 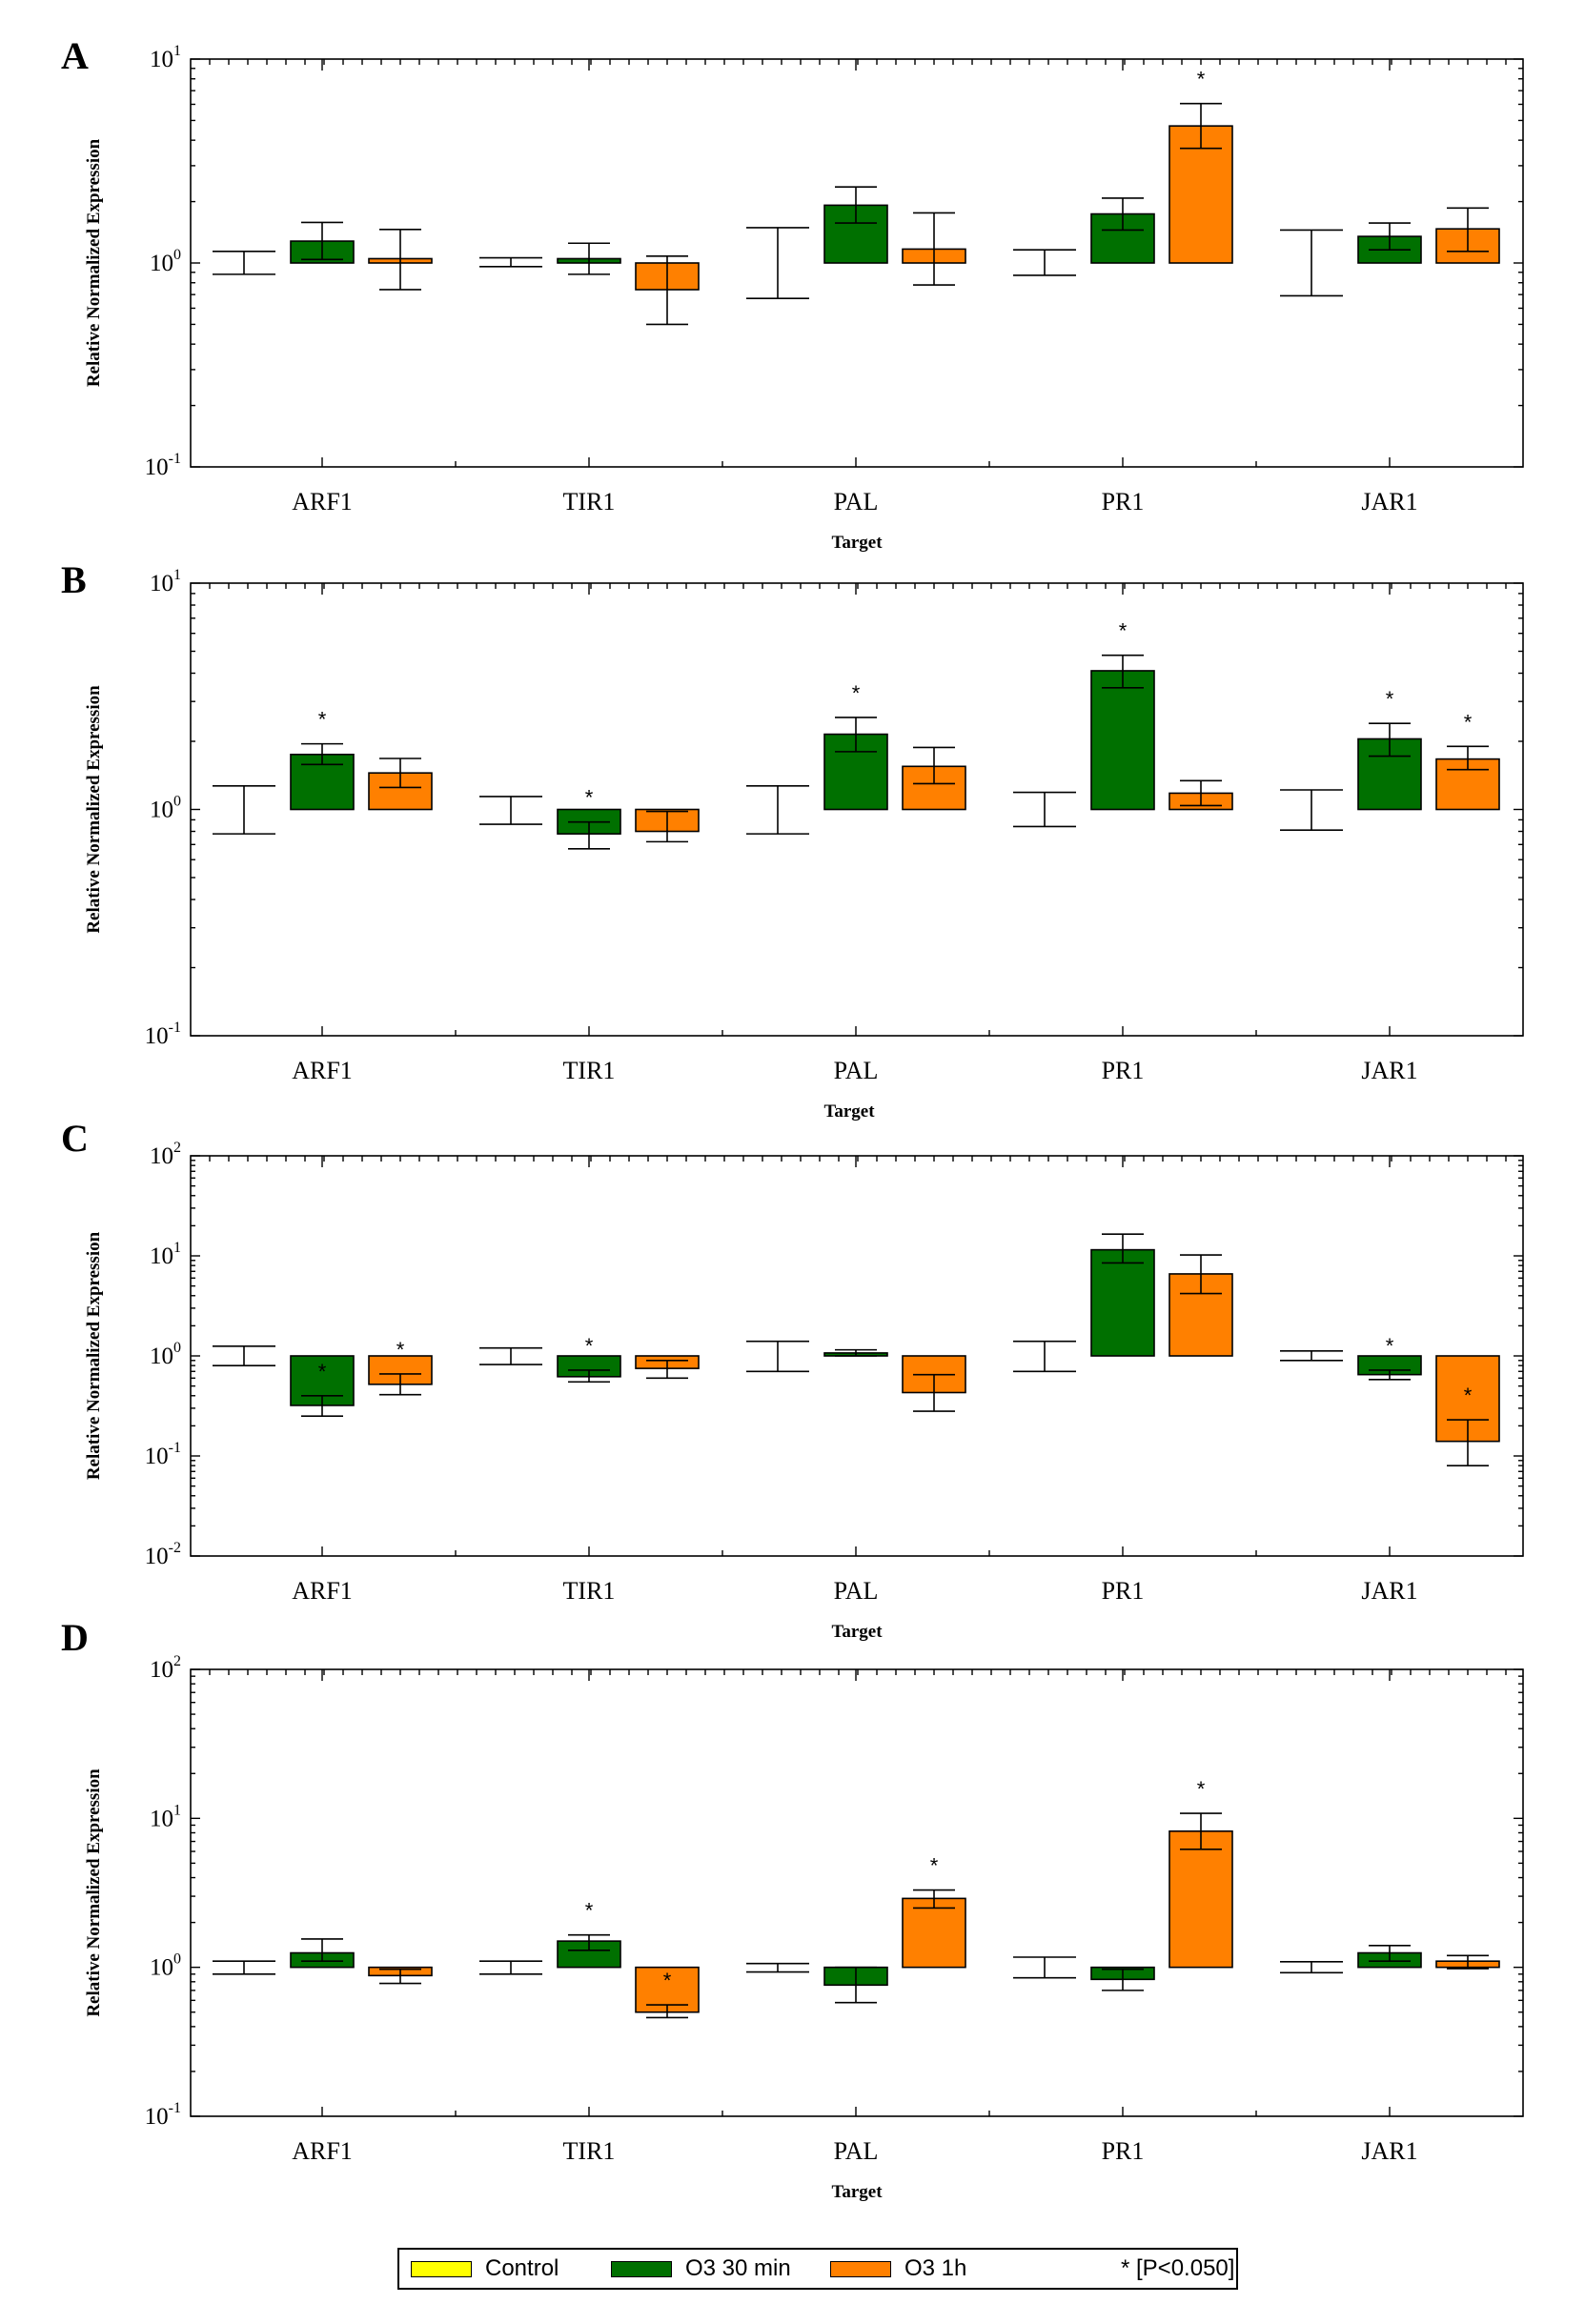 I want to click on legend-note-text: * [P<0.050], so click(x=1178, y=2268).